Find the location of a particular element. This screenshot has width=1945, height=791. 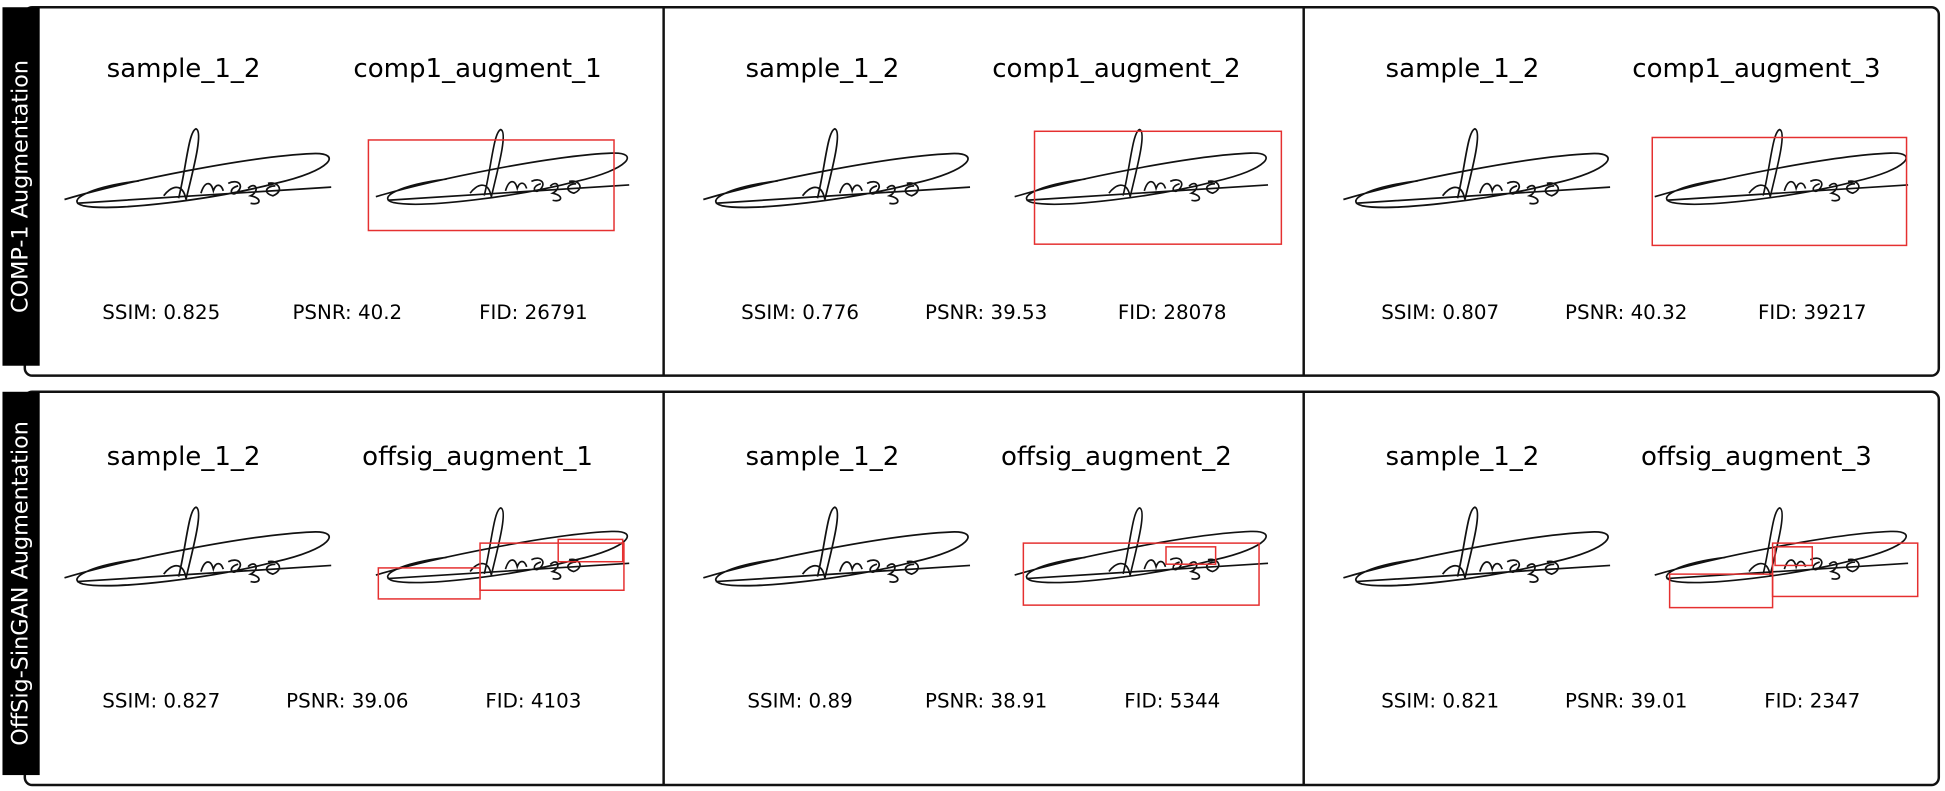

psnr: PSNR: 39.53 is located at coordinates (986, 312).